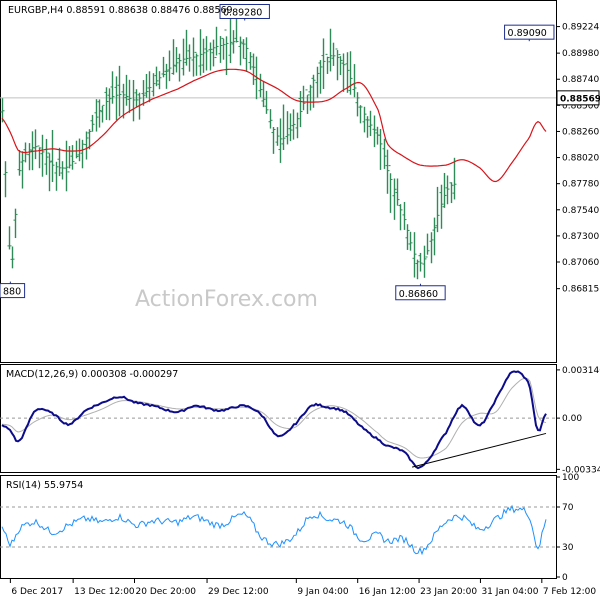  I want to click on rsi-axis-label: 100, so click(570, 478).